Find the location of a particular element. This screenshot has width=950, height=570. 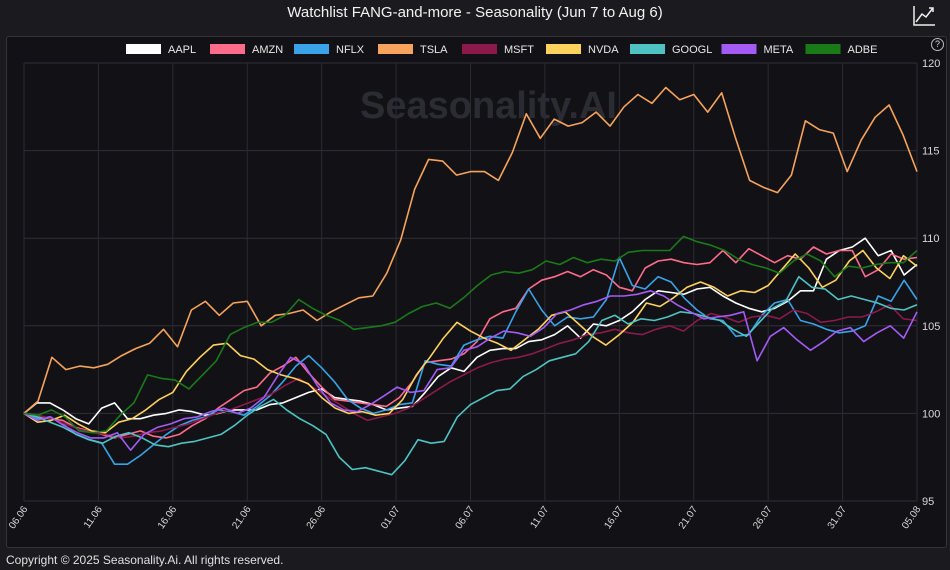

legend-item-aapl: AAPL is located at coordinates (161, 50).